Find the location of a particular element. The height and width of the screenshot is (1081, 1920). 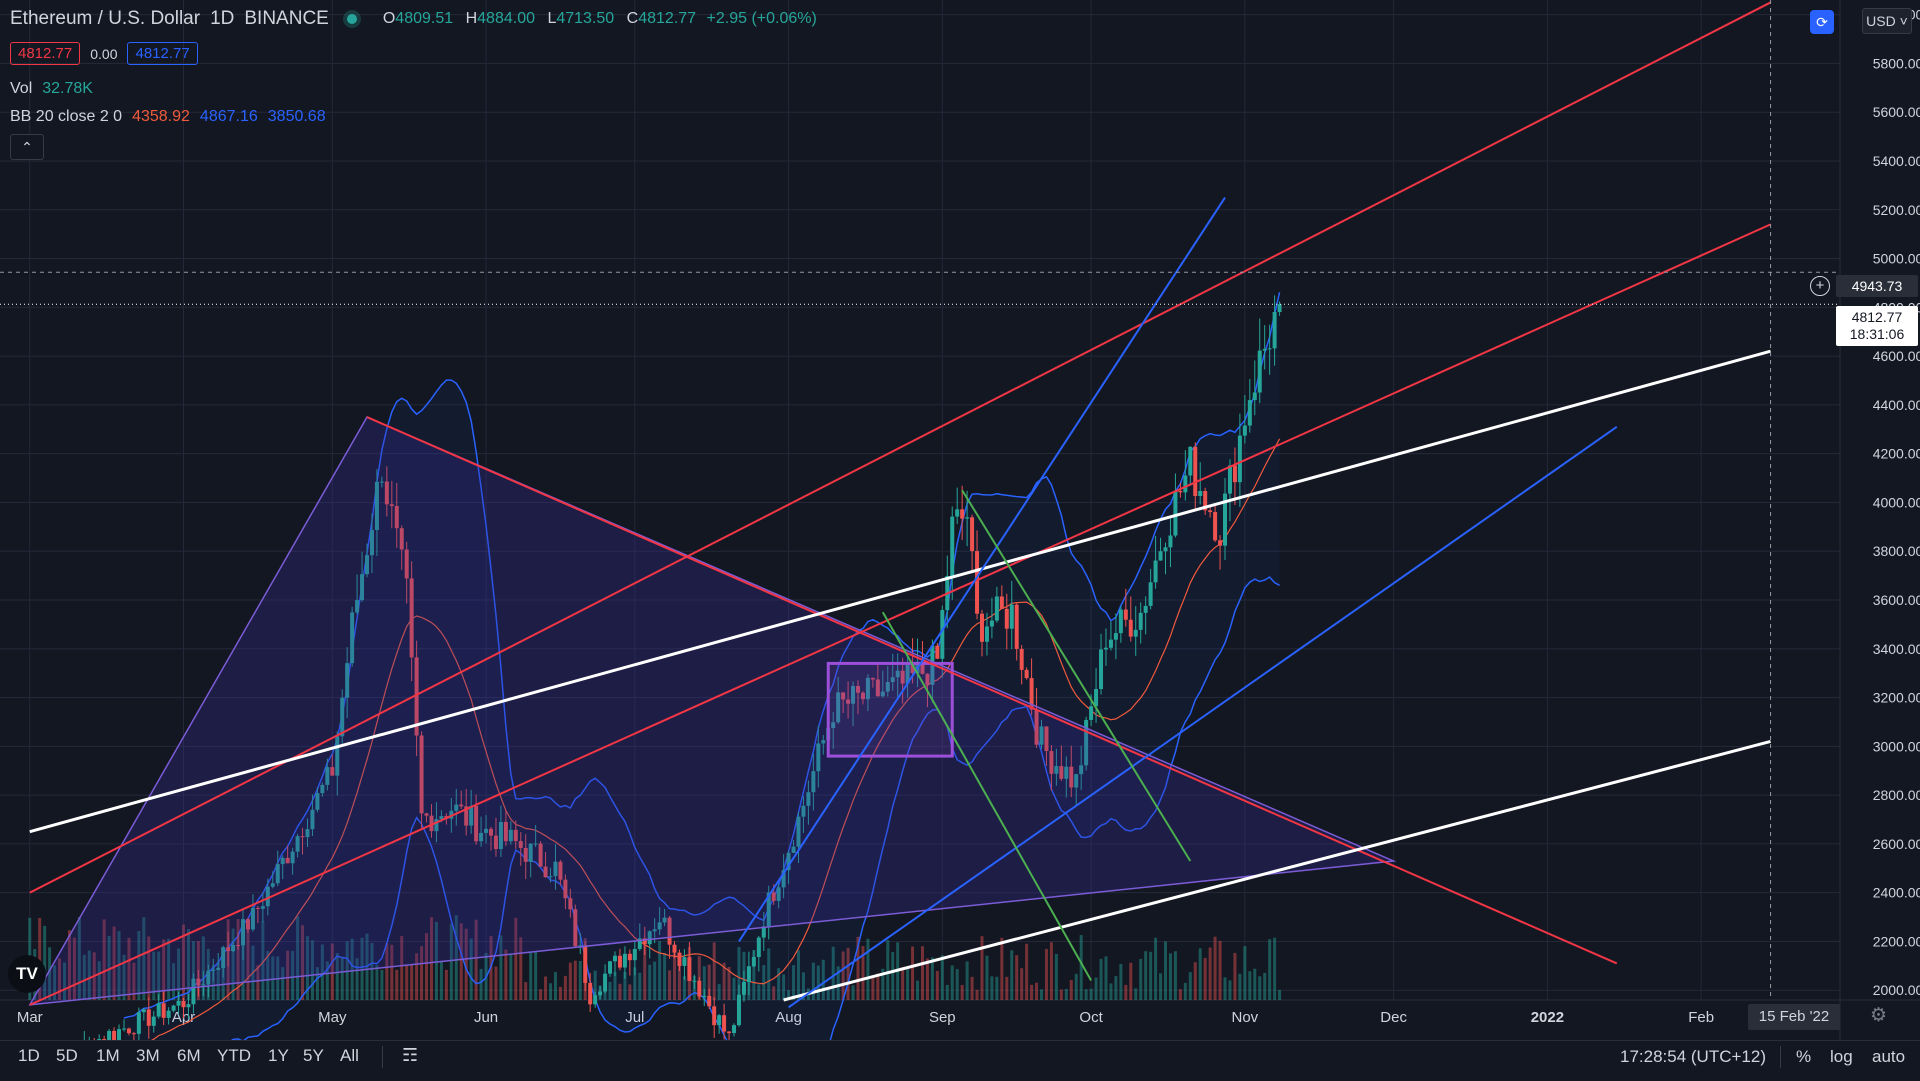

price-tick-label: 2000.00 is located at coordinates (1896, 990).